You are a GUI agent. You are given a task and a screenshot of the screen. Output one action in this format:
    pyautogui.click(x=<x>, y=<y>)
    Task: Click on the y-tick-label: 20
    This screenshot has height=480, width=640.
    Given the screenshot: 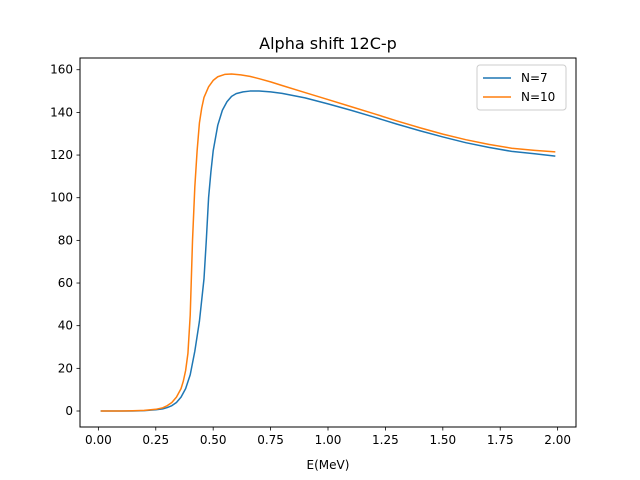 What is the action you would take?
    pyautogui.click(x=65, y=368)
    